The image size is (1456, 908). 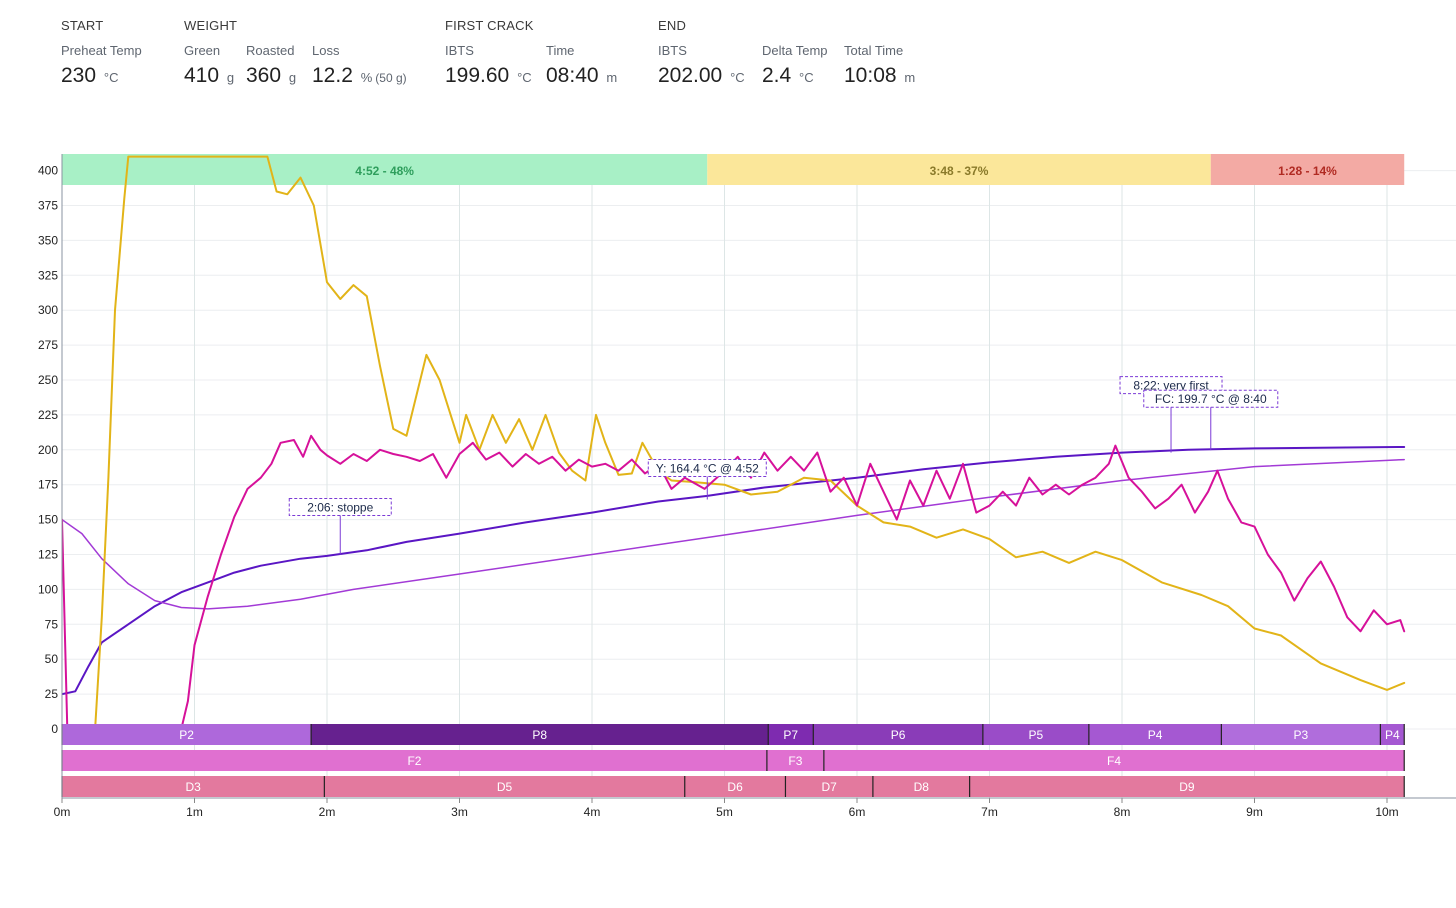 I want to click on band-label: P7, so click(x=790, y=735).